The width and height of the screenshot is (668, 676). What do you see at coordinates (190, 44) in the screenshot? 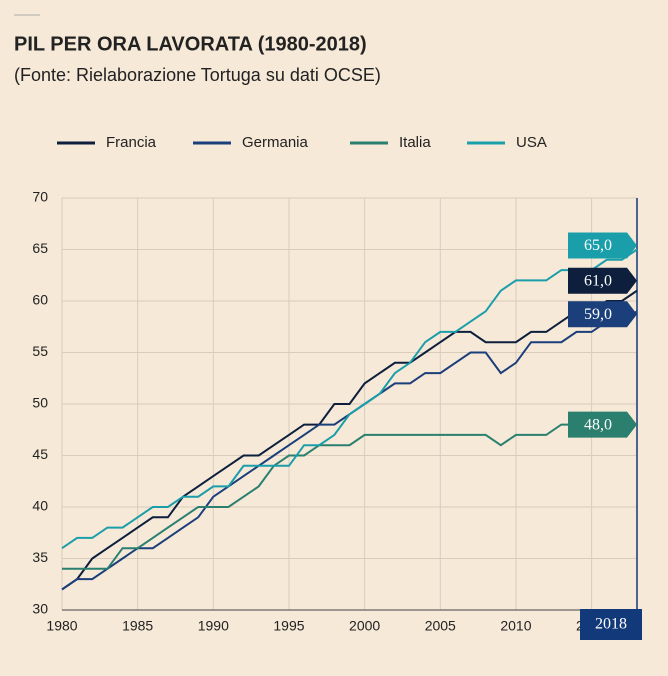
I see `chart-title: PIL PER ORA LAVORATA (1980-2018)` at bounding box center [190, 44].